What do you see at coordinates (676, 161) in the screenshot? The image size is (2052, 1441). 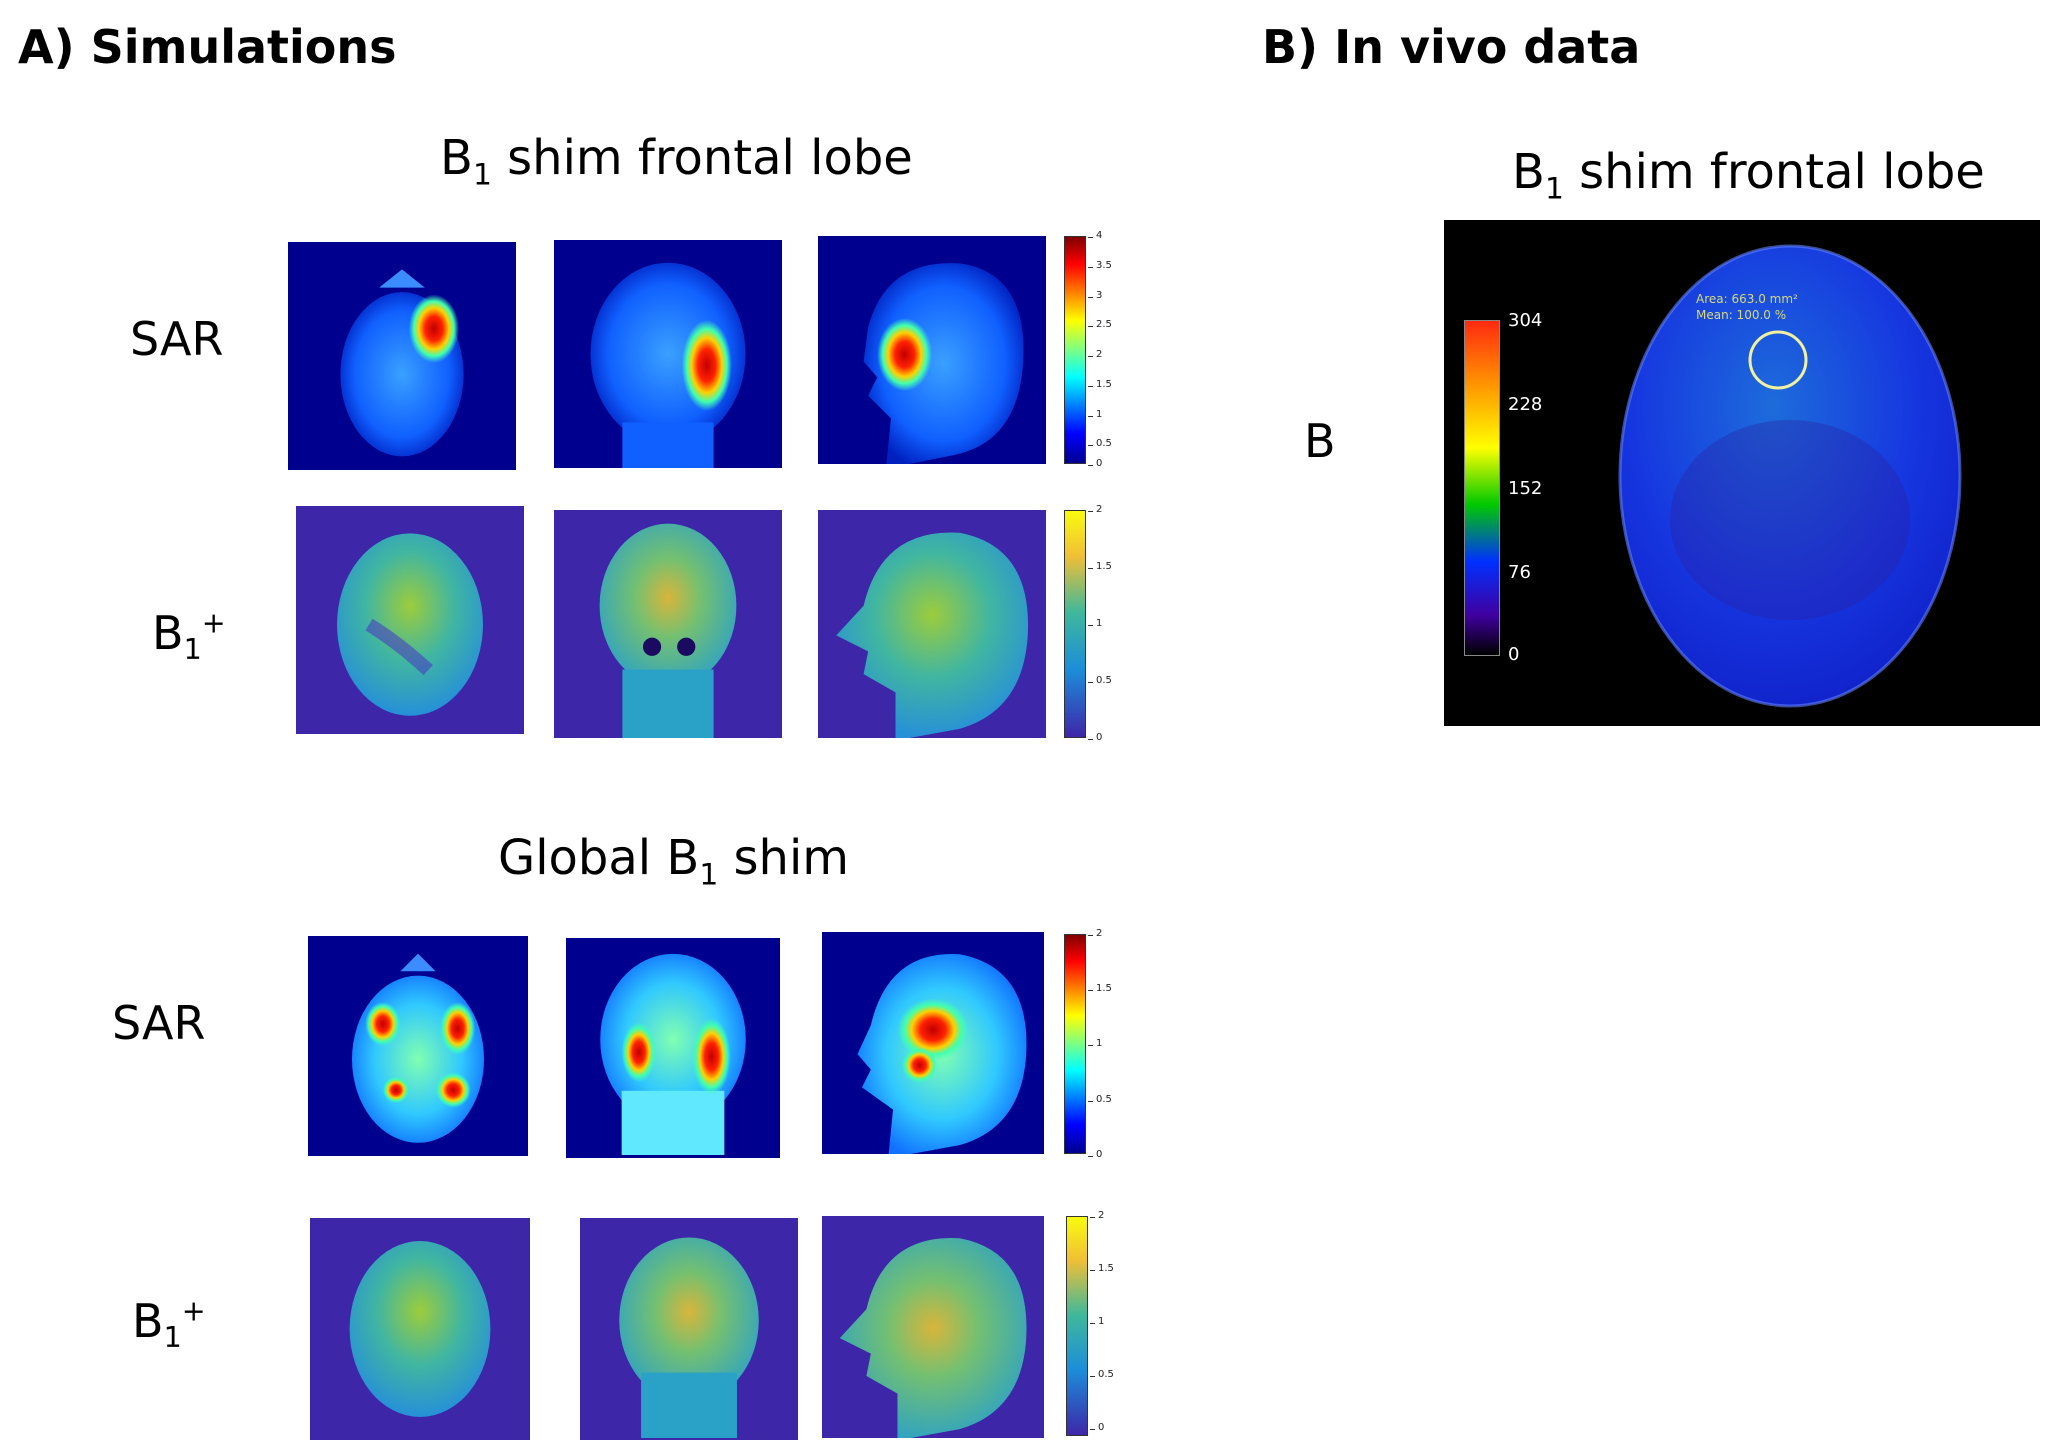 I see `section-title-frontal: B1 shim frontal lobe` at bounding box center [676, 161].